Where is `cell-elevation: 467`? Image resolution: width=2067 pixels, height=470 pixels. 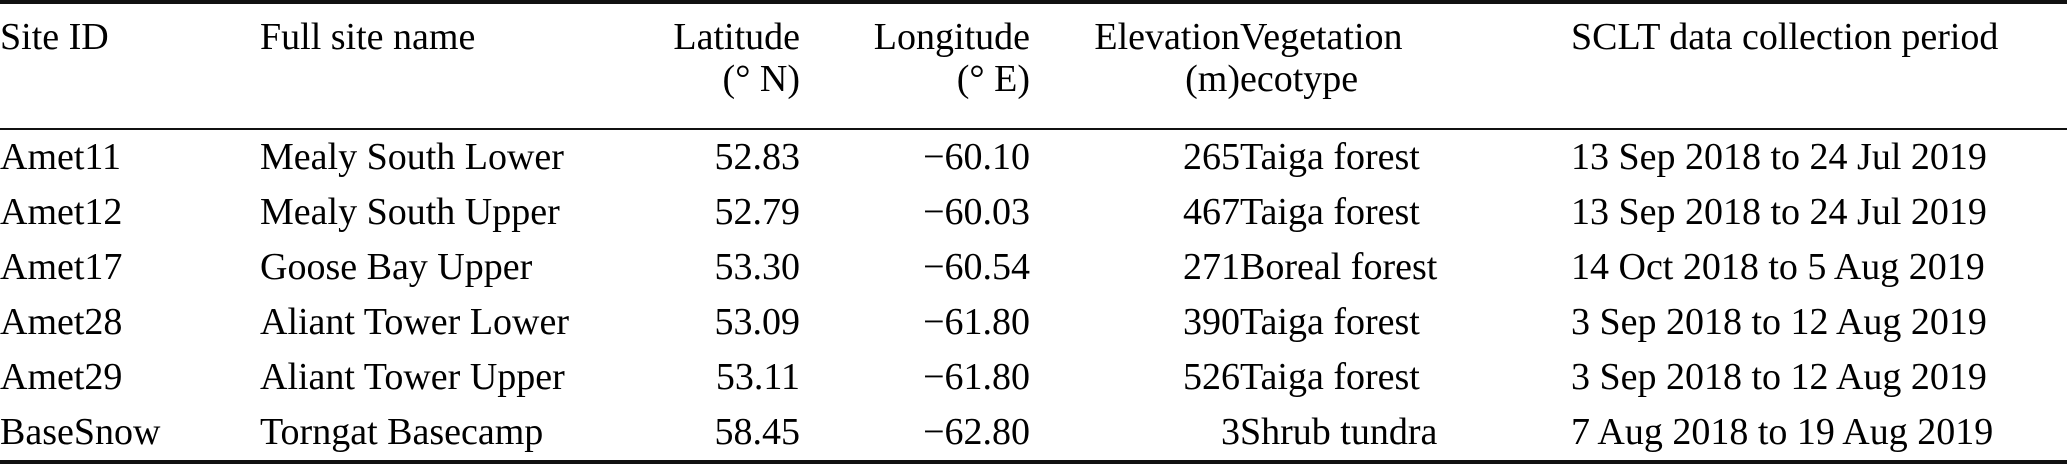
cell-elevation: 467 is located at coordinates (1211, 212).